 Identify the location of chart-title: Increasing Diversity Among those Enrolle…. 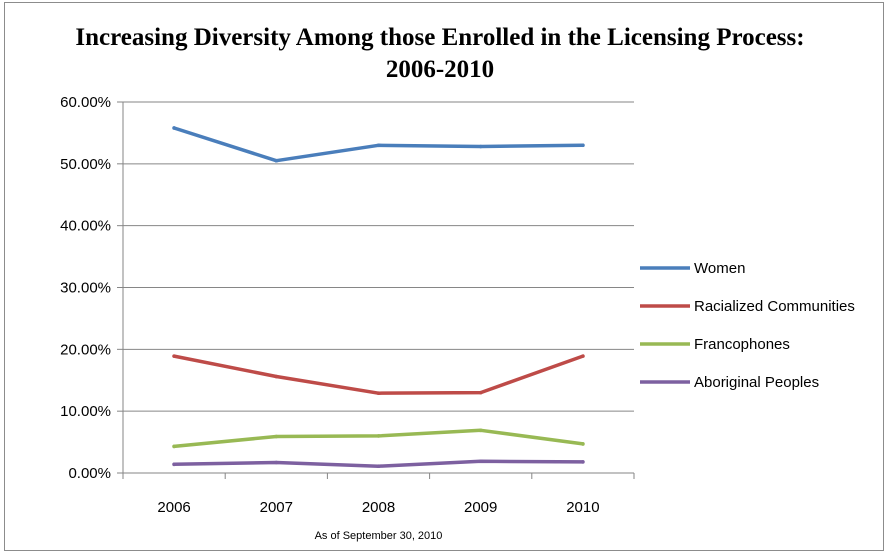
(440, 53).